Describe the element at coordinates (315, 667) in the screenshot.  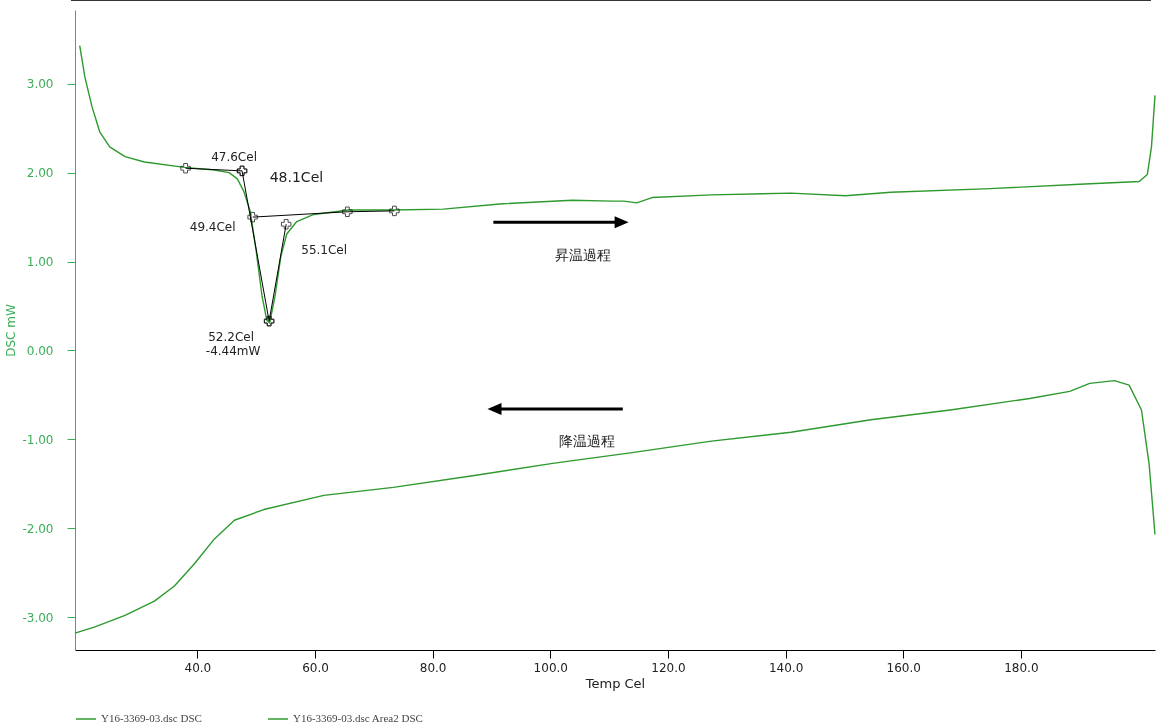
I see `x-tick-label: 60.0` at that location.